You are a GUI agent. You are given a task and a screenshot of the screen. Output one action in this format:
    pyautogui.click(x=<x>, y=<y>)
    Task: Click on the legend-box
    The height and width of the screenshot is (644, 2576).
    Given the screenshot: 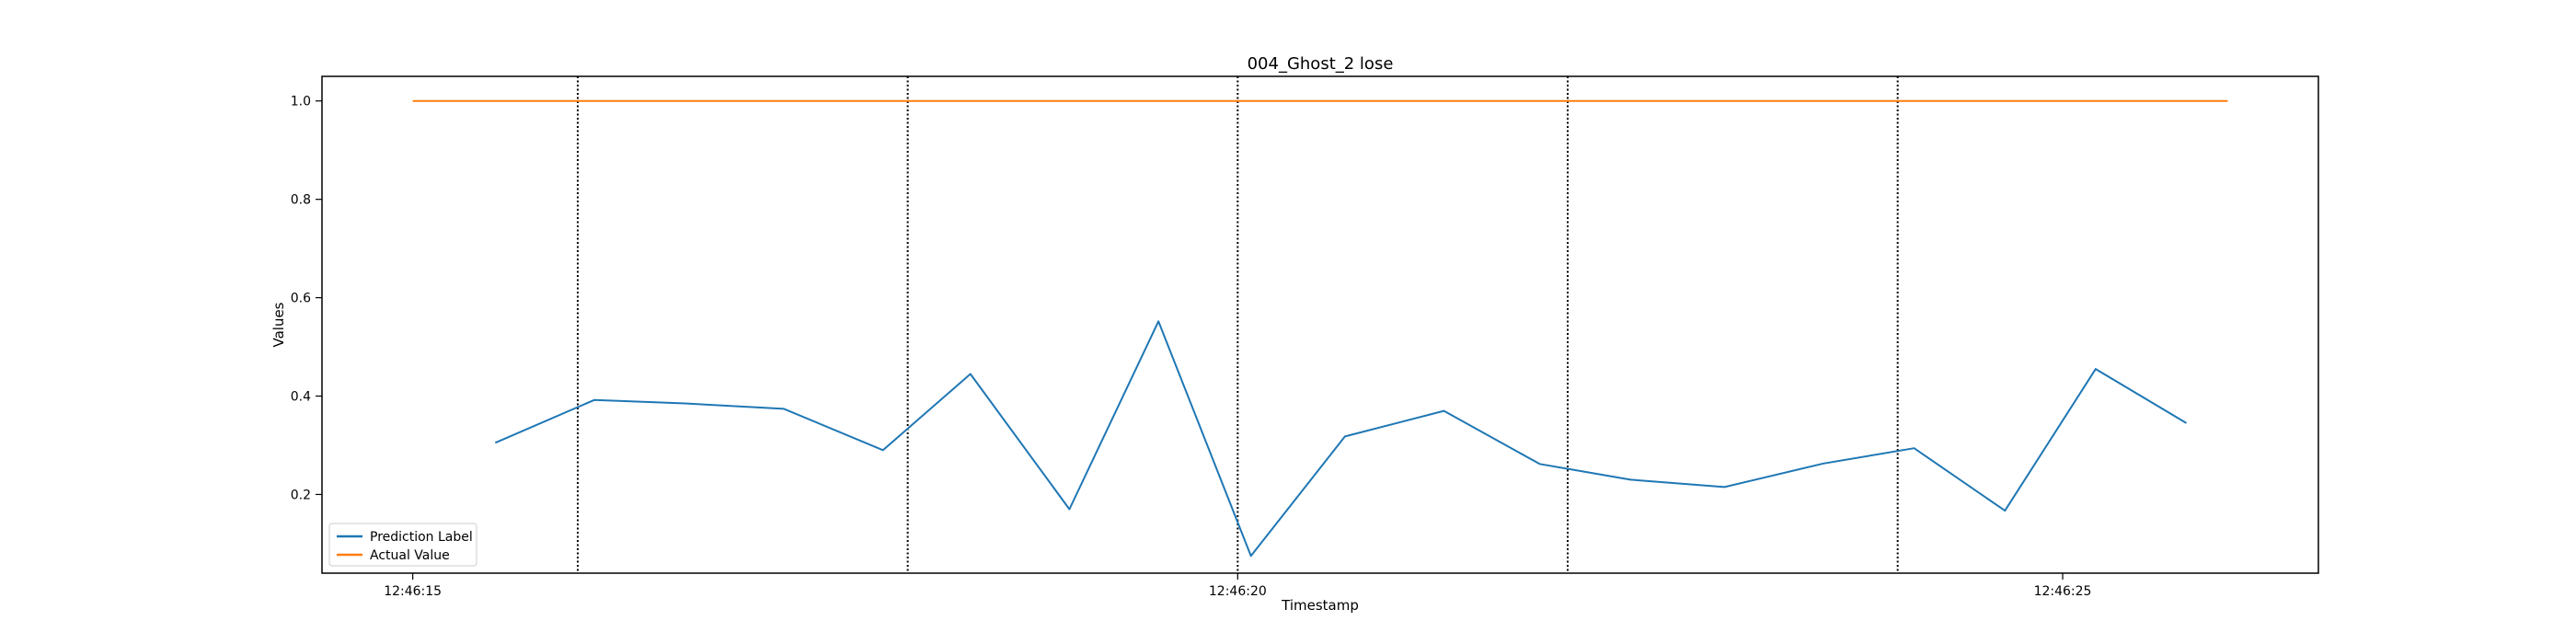 What is the action you would take?
    pyautogui.click(x=402, y=545)
    